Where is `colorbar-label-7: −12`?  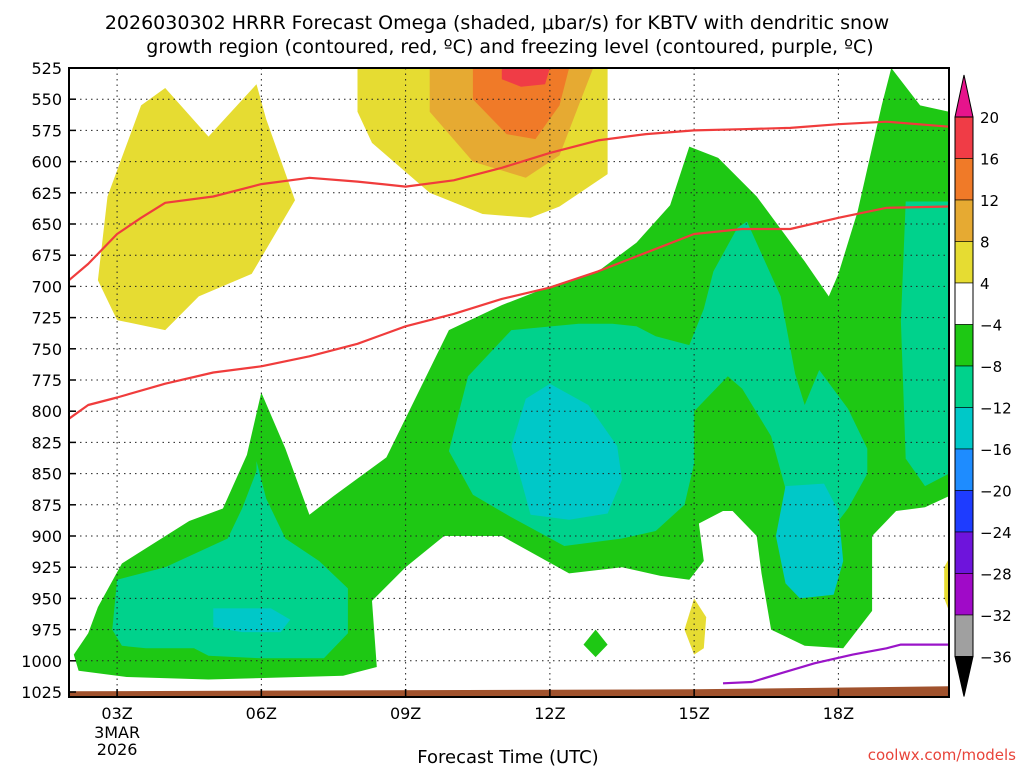 colorbar-label-7: −12 is located at coordinates (996, 409).